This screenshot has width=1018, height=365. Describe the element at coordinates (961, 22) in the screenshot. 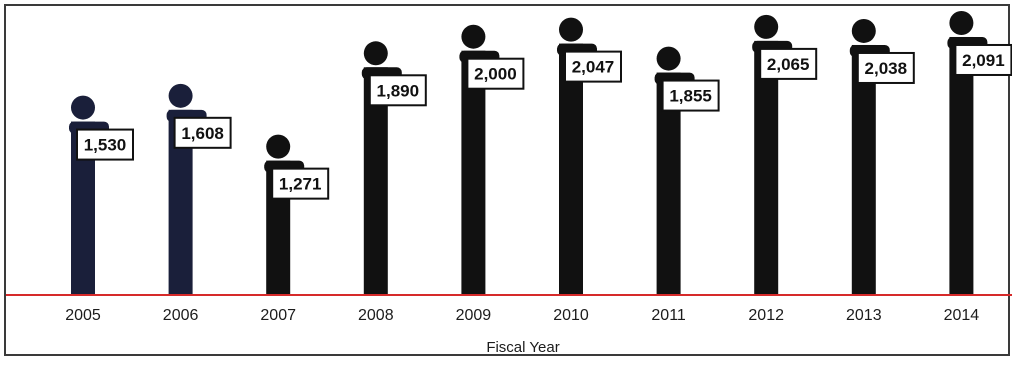

I see `bar-head-2014` at that location.